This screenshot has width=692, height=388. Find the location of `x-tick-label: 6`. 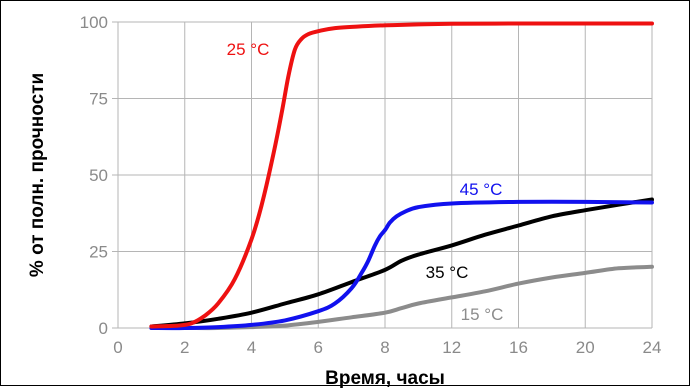

x-tick-label: 6 is located at coordinates (318, 347).